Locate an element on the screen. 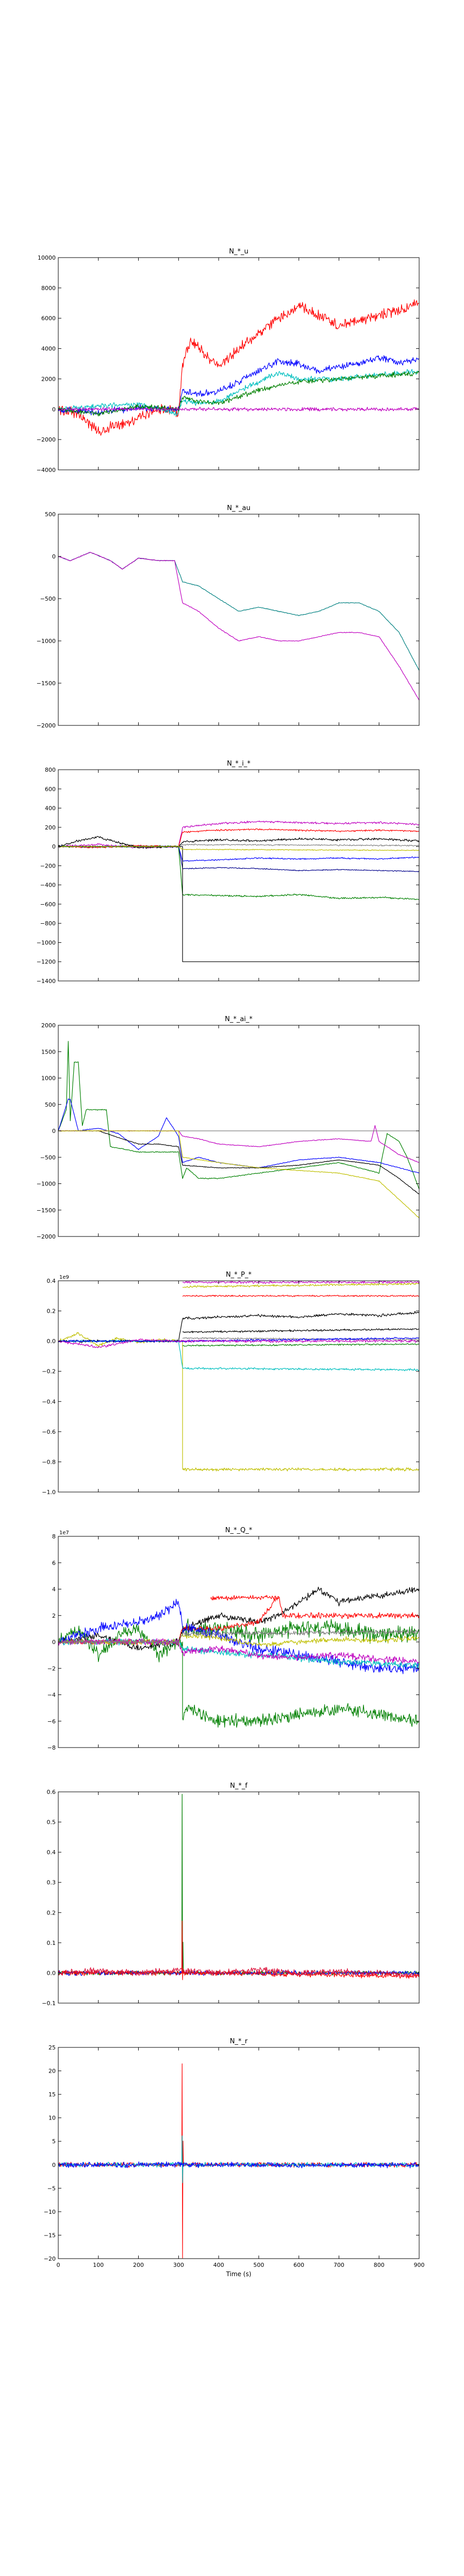 This screenshot has width=464, height=2576. y-tick-label: 6 is located at coordinates (54, 1563).